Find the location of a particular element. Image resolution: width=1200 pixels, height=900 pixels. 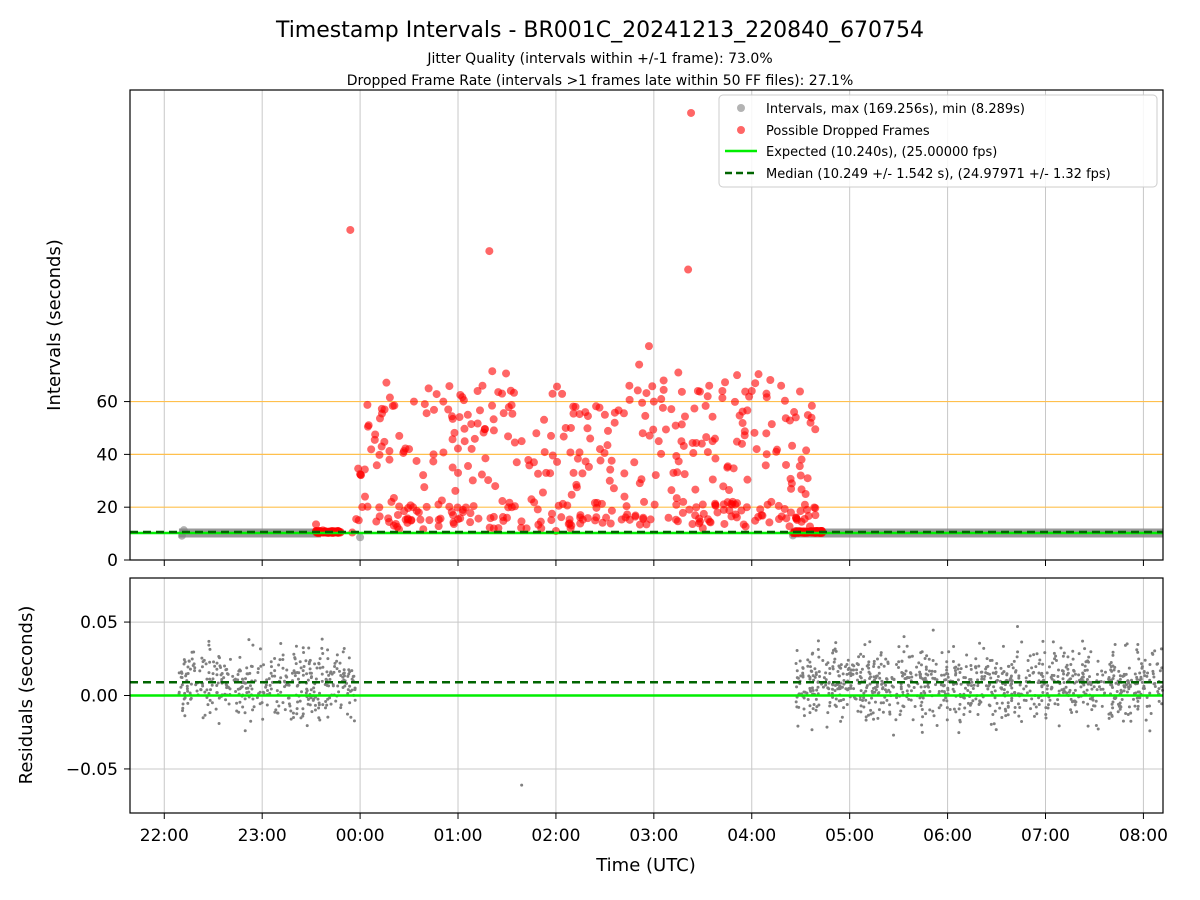

x-tick-label: 05:00 is located at coordinates (849, 836).